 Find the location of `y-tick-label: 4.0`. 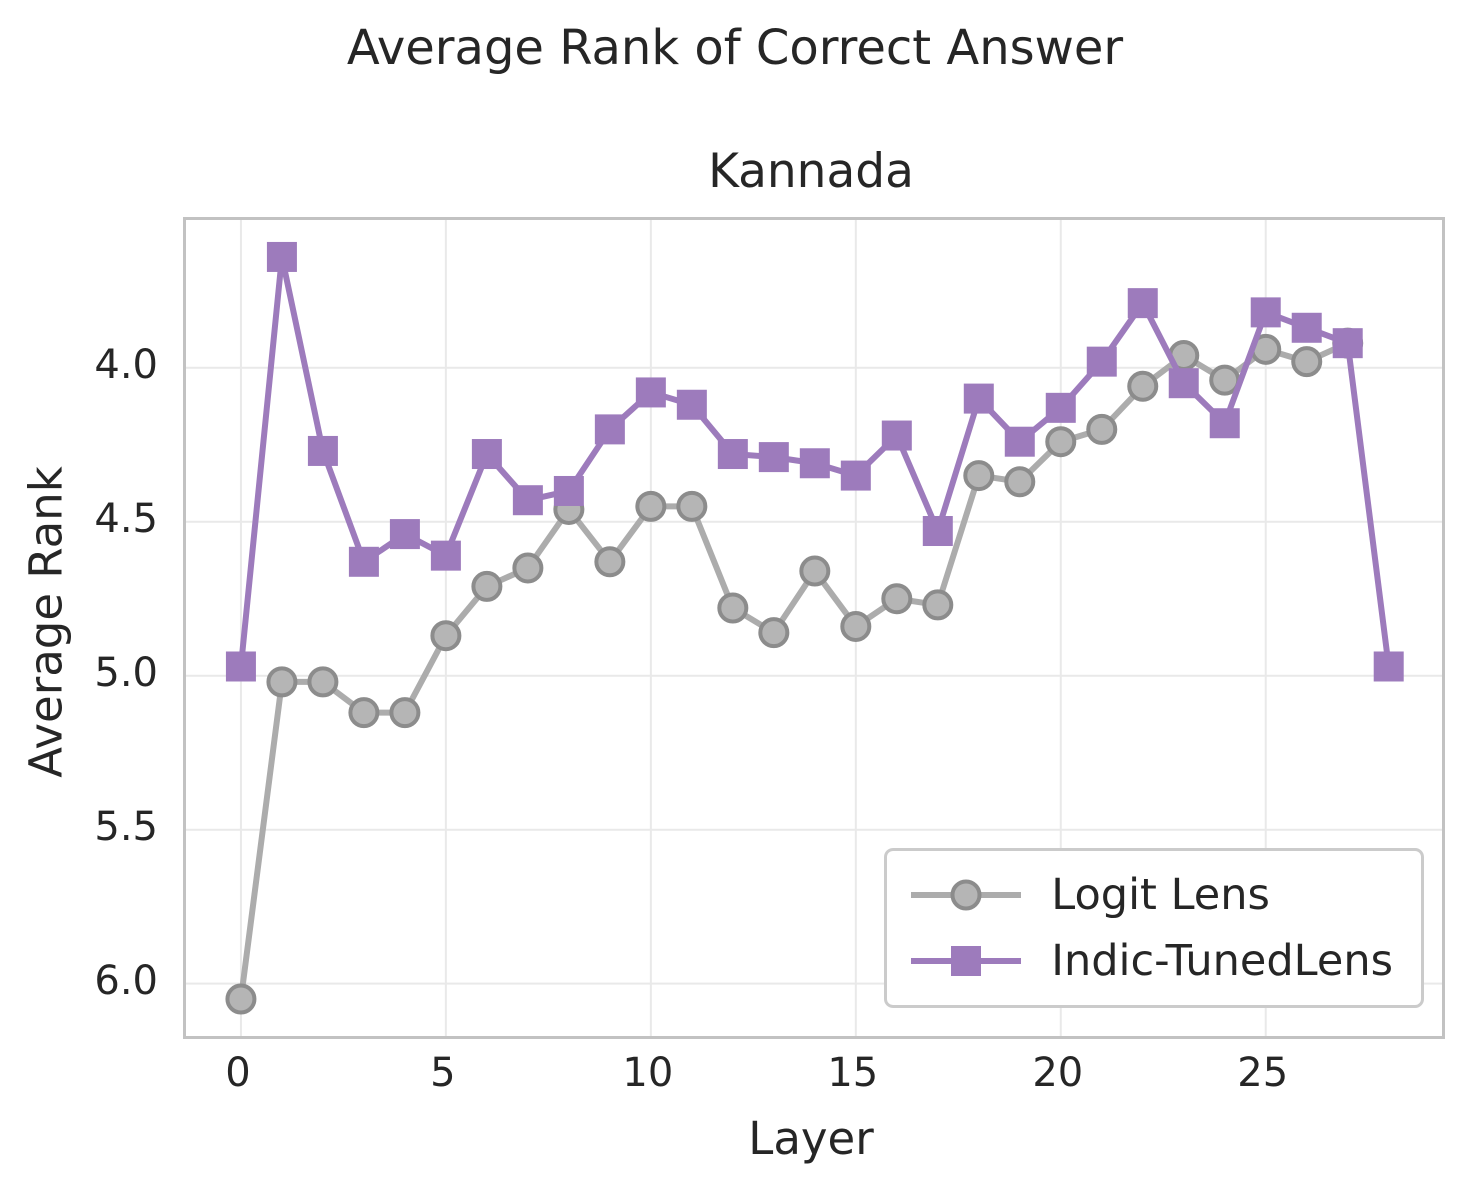

y-tick-label: 4.0 is located at coordinates (126, 364).